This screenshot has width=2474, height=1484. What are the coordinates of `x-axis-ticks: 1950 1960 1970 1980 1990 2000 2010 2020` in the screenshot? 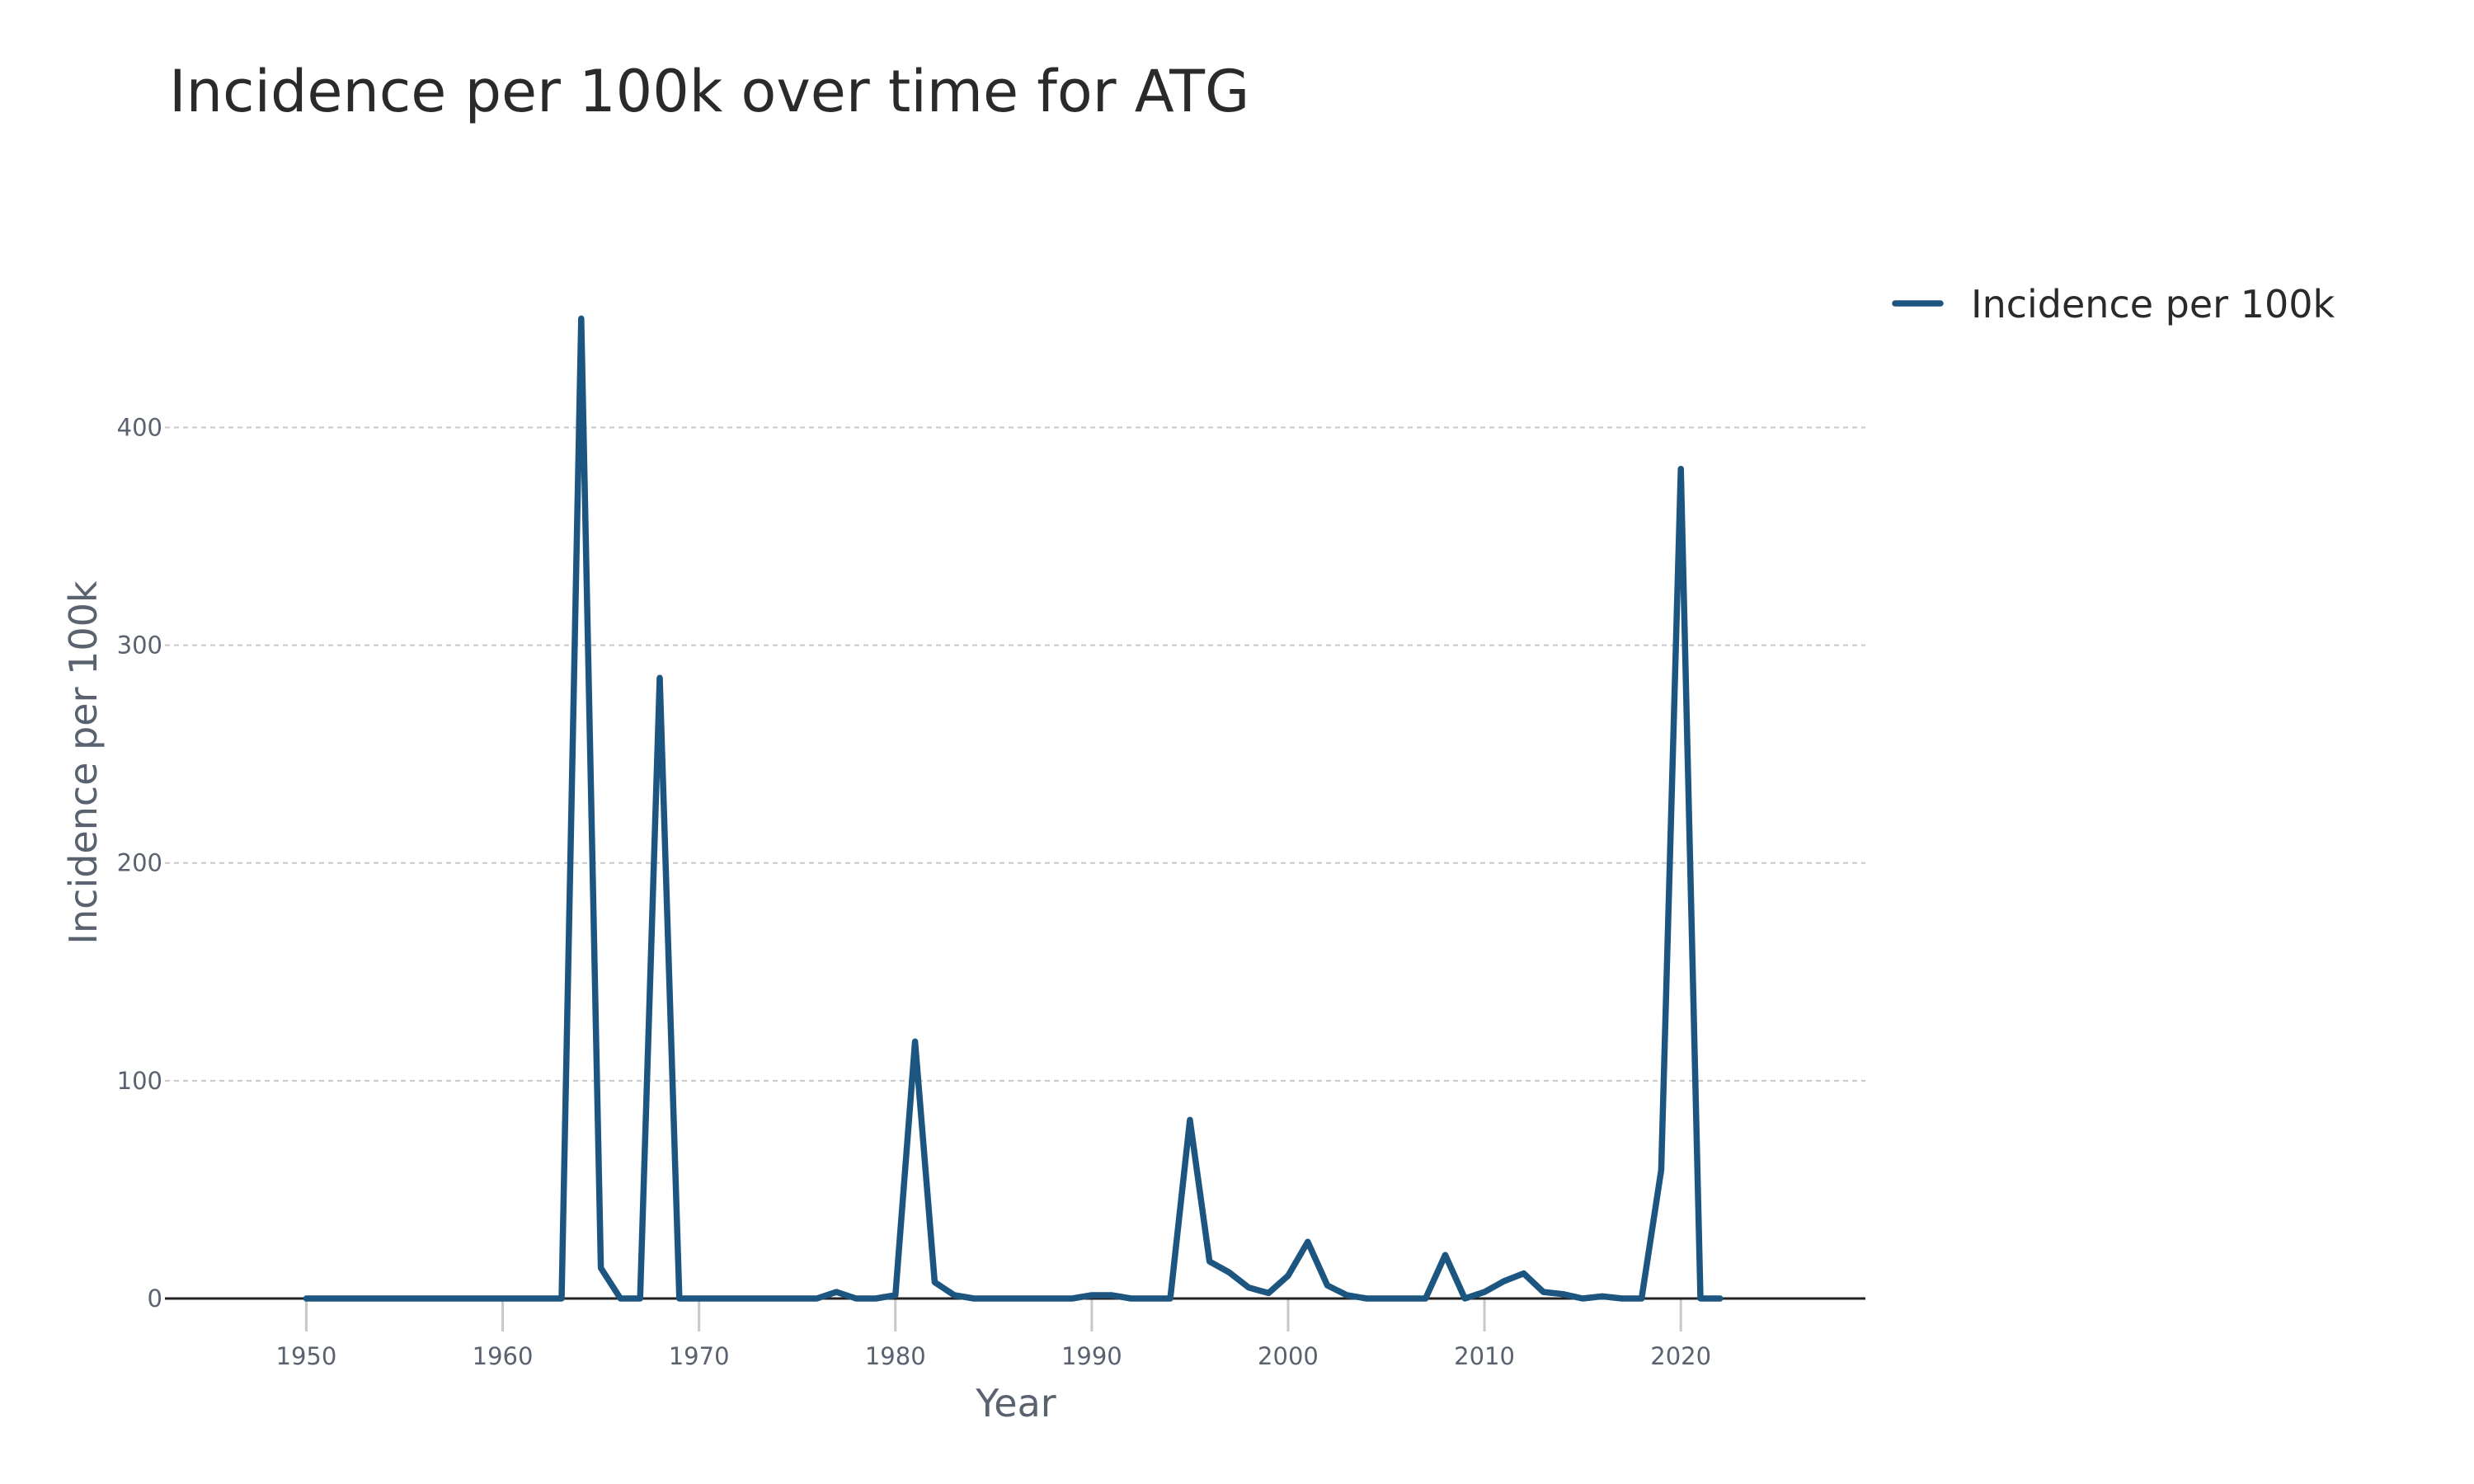 It's located at (993, 1334).